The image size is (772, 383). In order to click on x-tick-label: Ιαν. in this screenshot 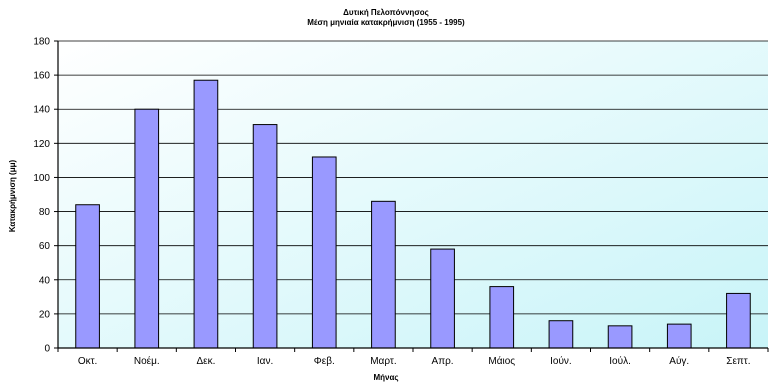, I will do `click(265, 361)`.